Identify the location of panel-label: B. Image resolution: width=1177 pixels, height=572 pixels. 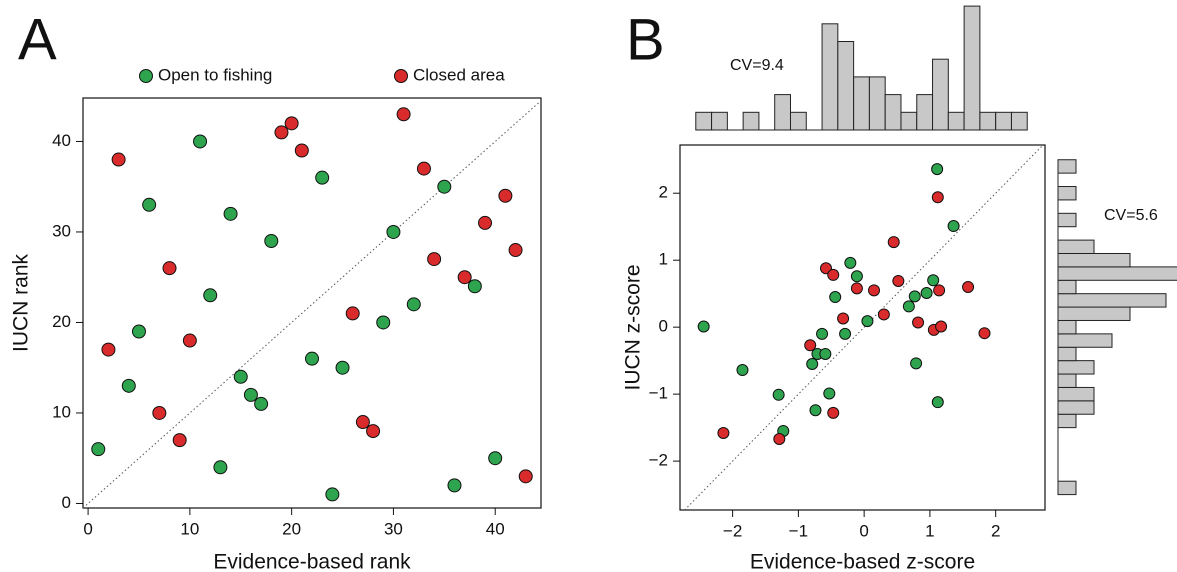
(645, 39).